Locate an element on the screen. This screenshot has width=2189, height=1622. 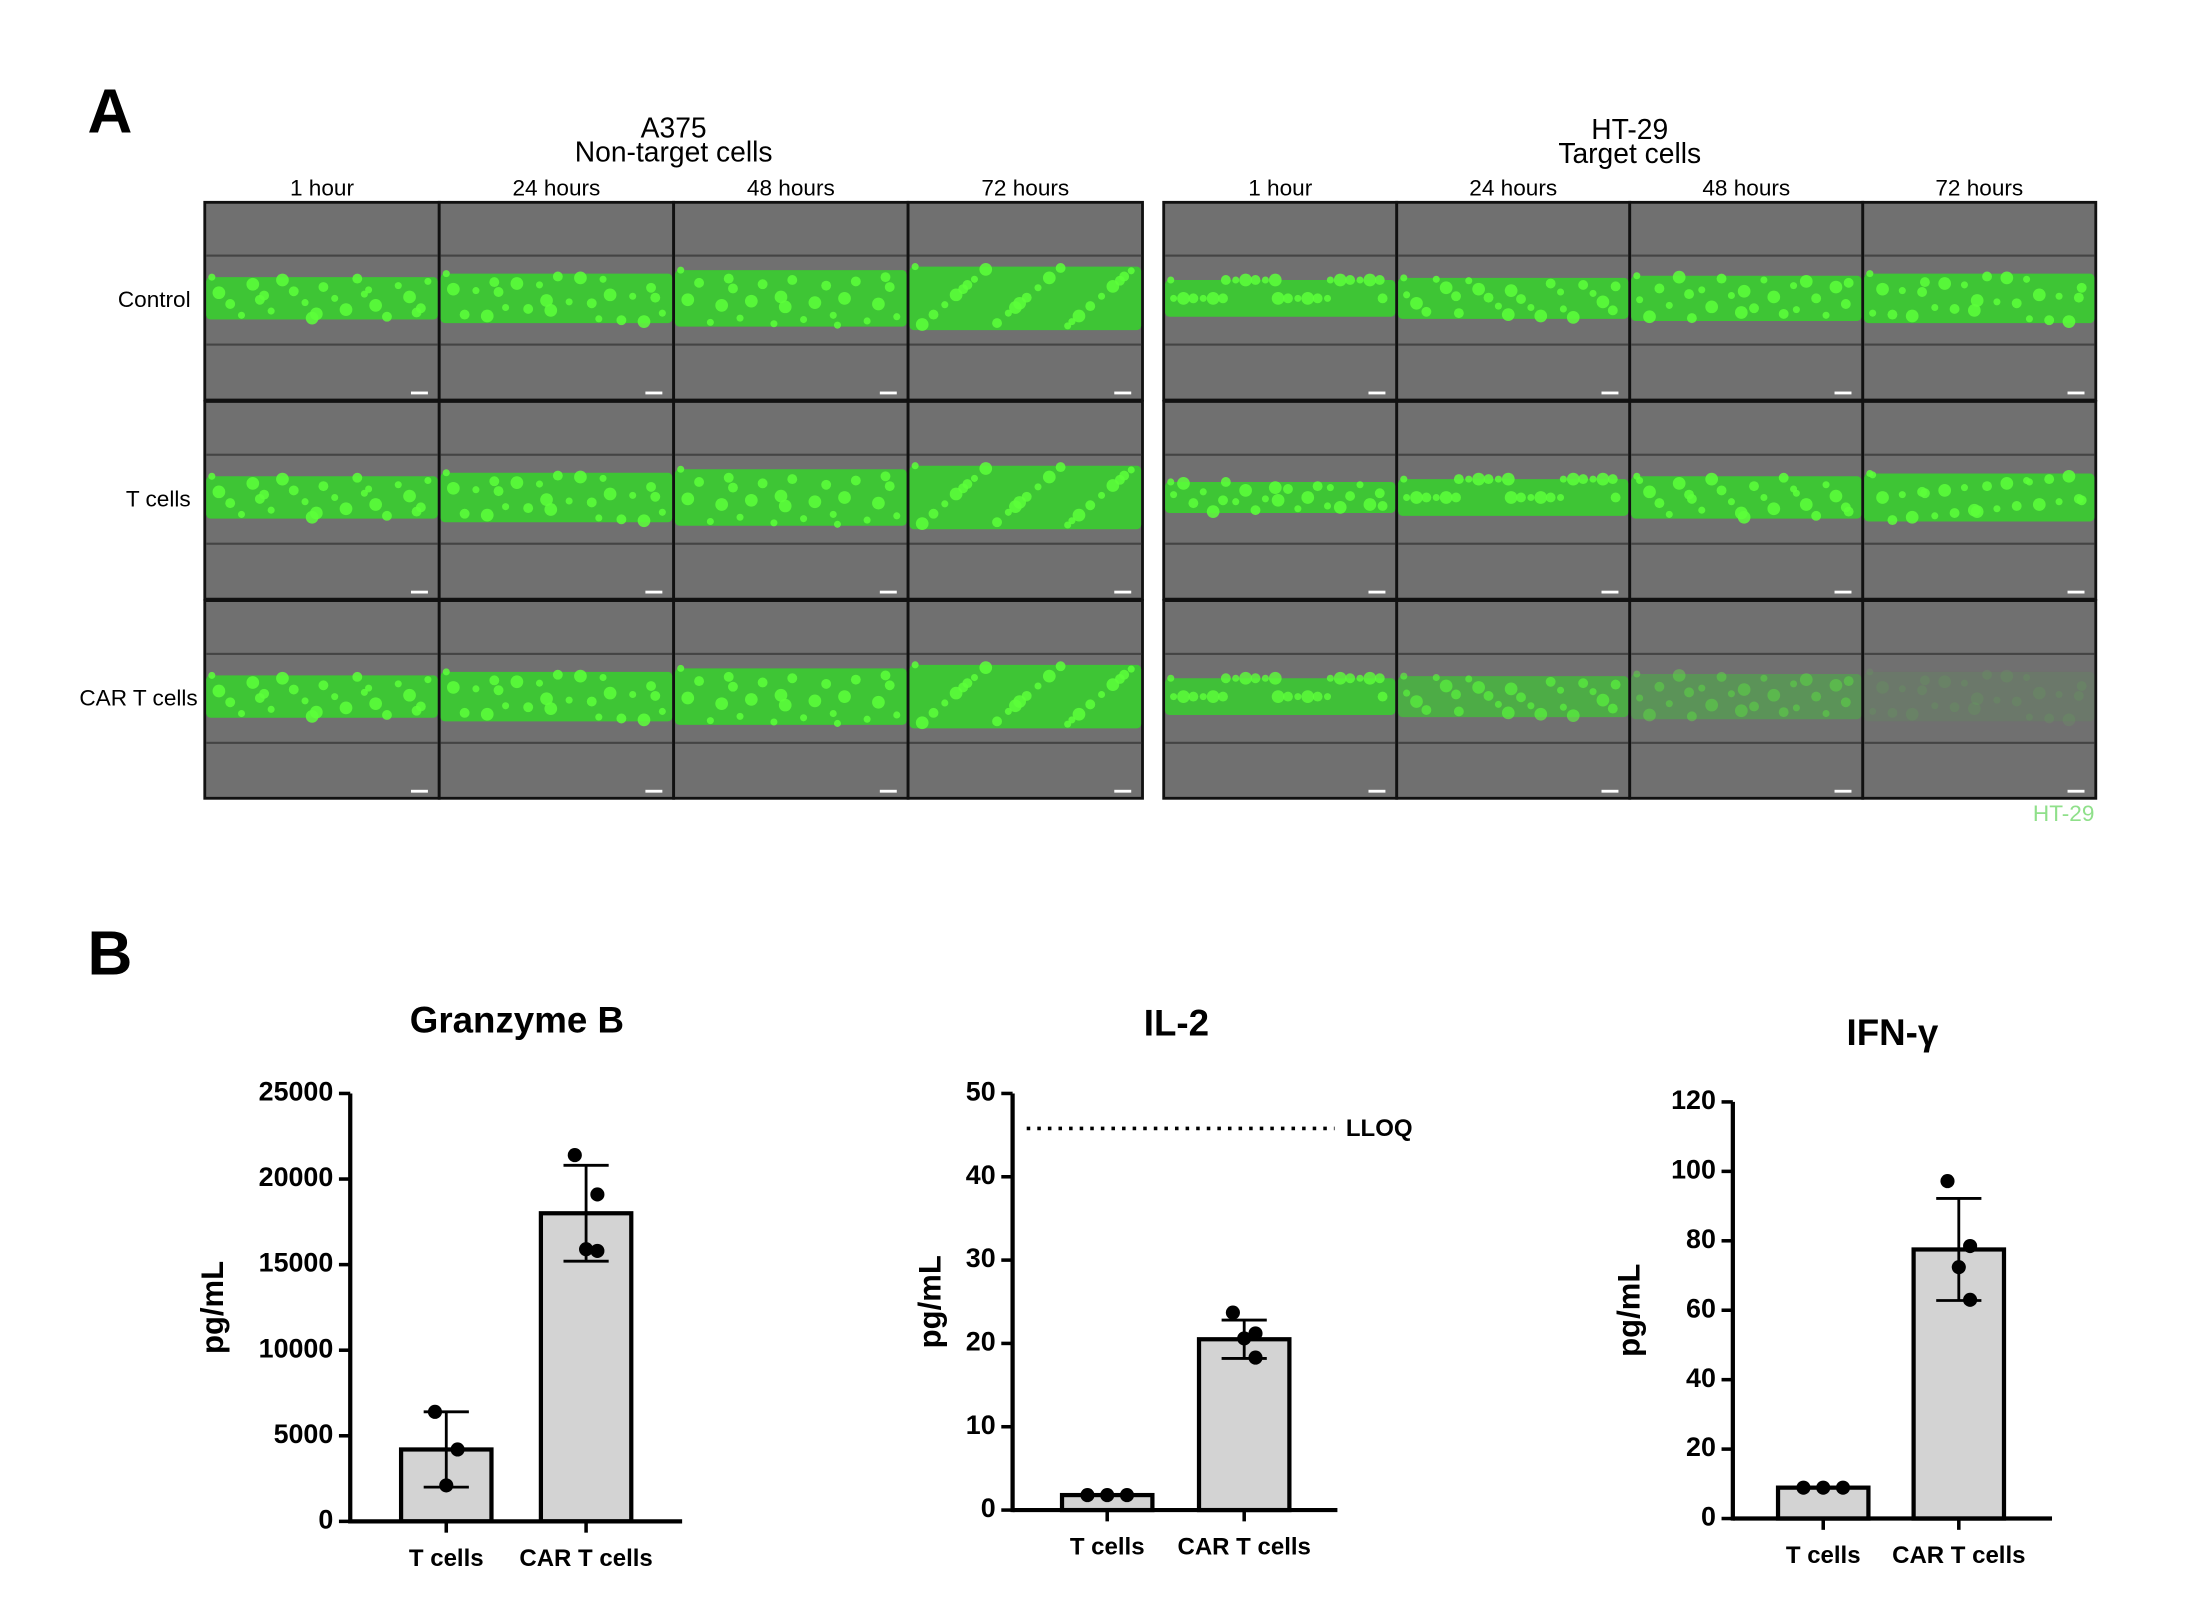
column-label: 24 hours is located at coordinates (1513, 188).